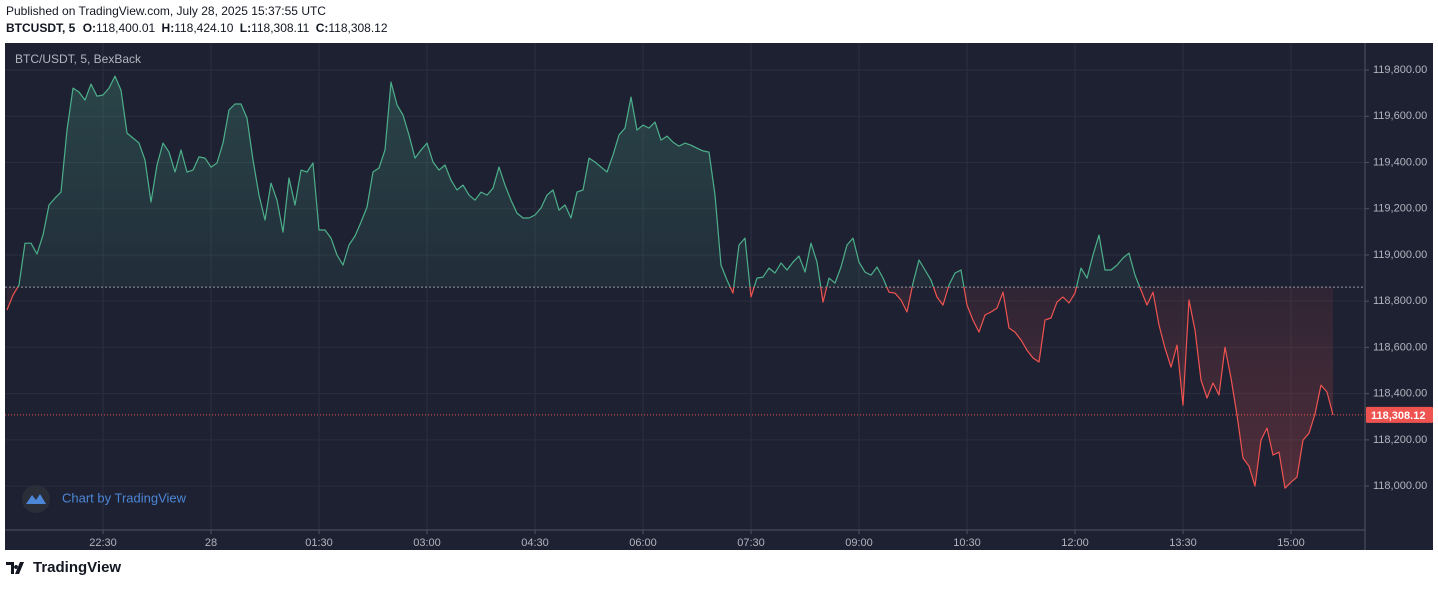 This screenshot has width=1438, height=592. Describe the element at coordinates (280, 28) in the screenshot. I see `ohlc-value: 118,308.11` at that location.